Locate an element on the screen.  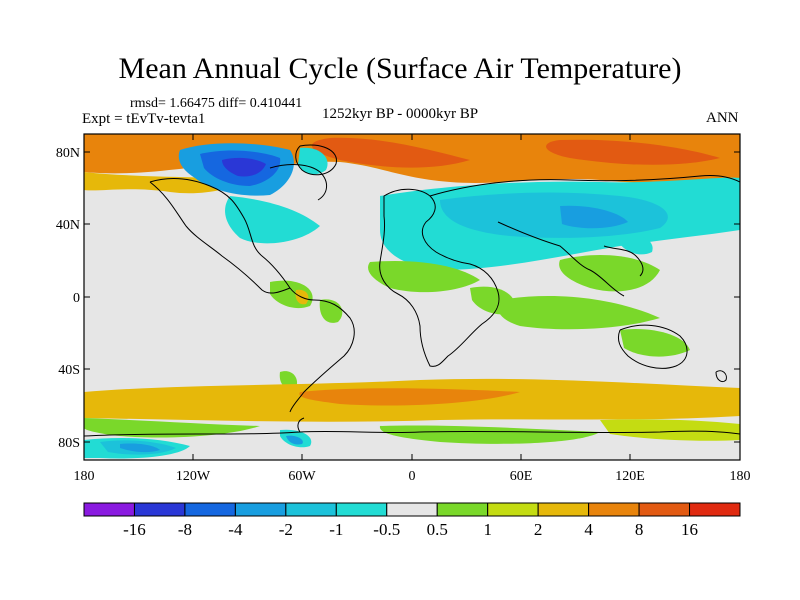
japan-cyan is located at coordinates (636, 244).